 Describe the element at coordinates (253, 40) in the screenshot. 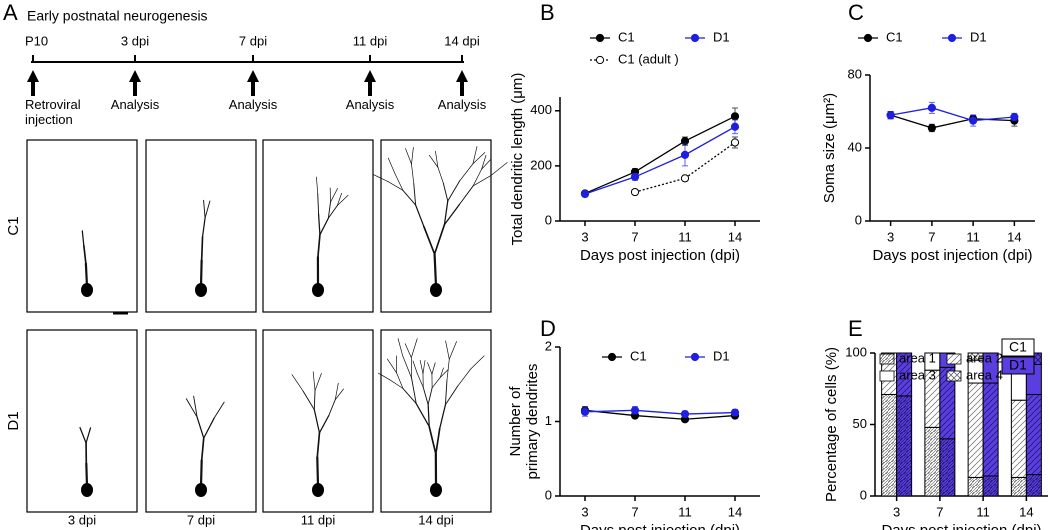

I see `timepoint-label: 7 dpi` at that location.